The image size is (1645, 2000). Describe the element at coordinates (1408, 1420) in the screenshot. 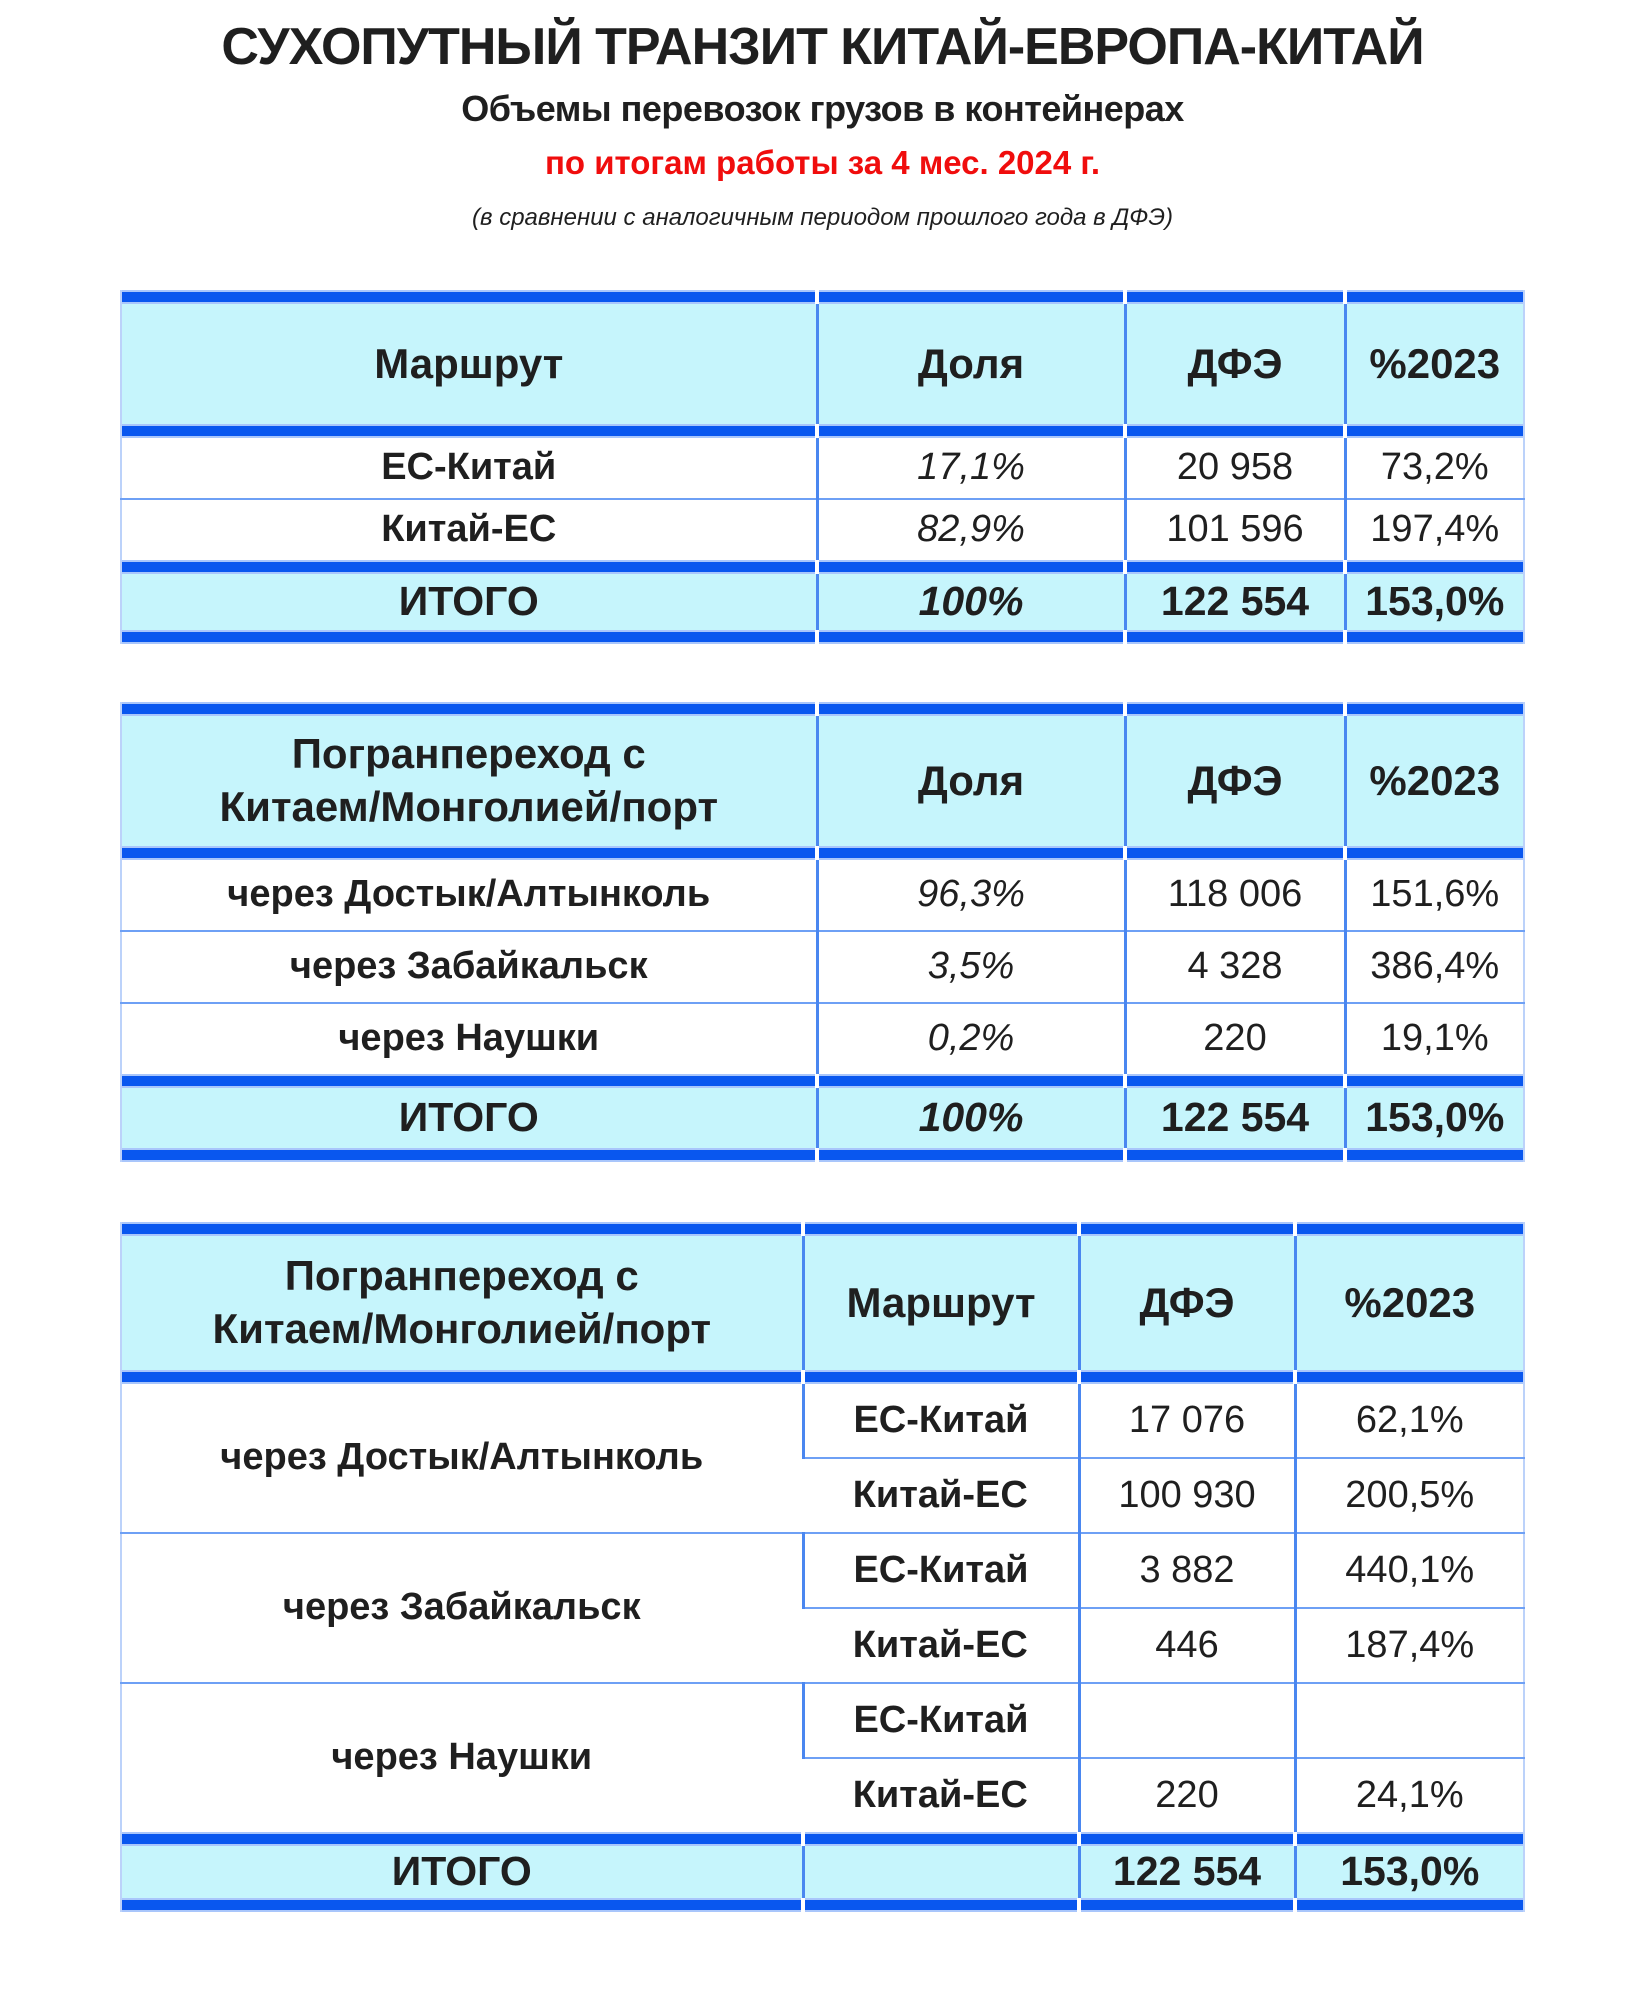

I see `cell-pct2023: 62,1%` at that location.